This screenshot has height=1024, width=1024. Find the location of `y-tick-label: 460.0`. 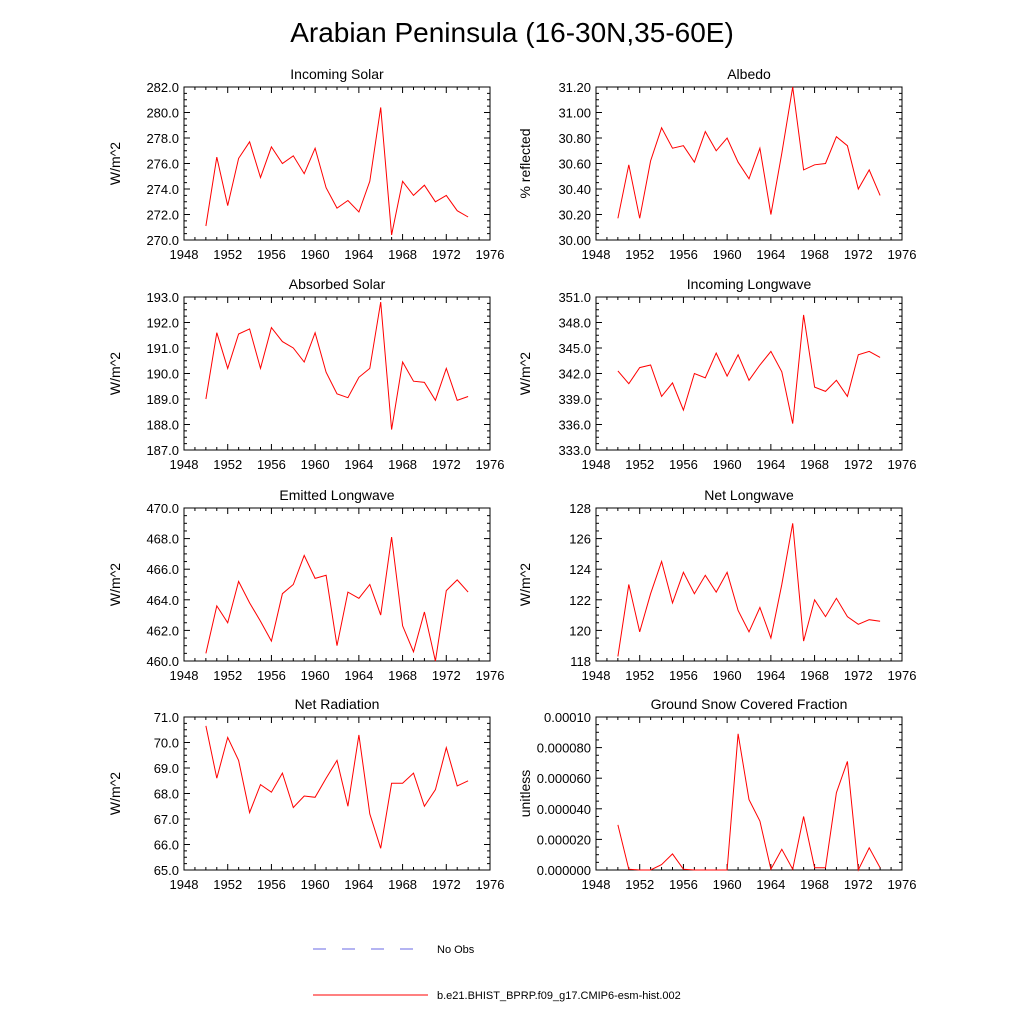

y-tick-label: 460.0 is located at coordinates (162, 661).